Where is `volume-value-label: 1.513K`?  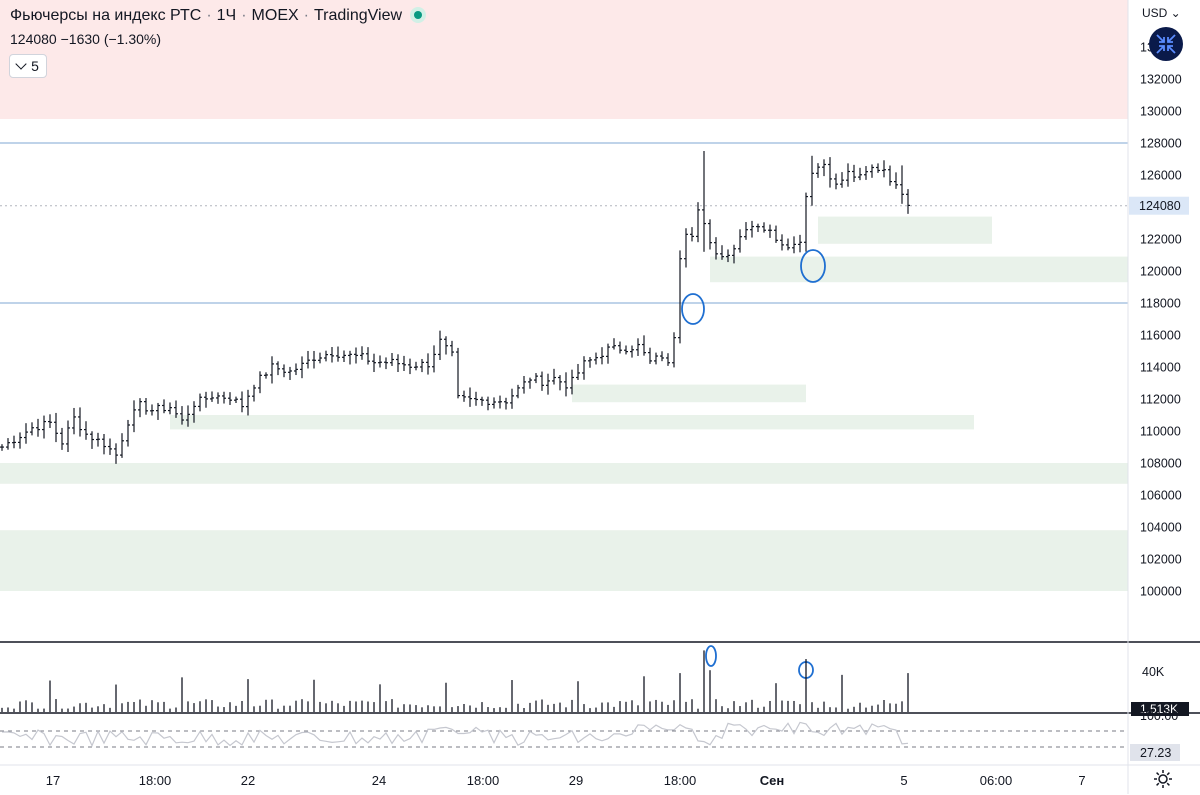 volume-value-label: 1.513K is located at coordinates (1159, 709).